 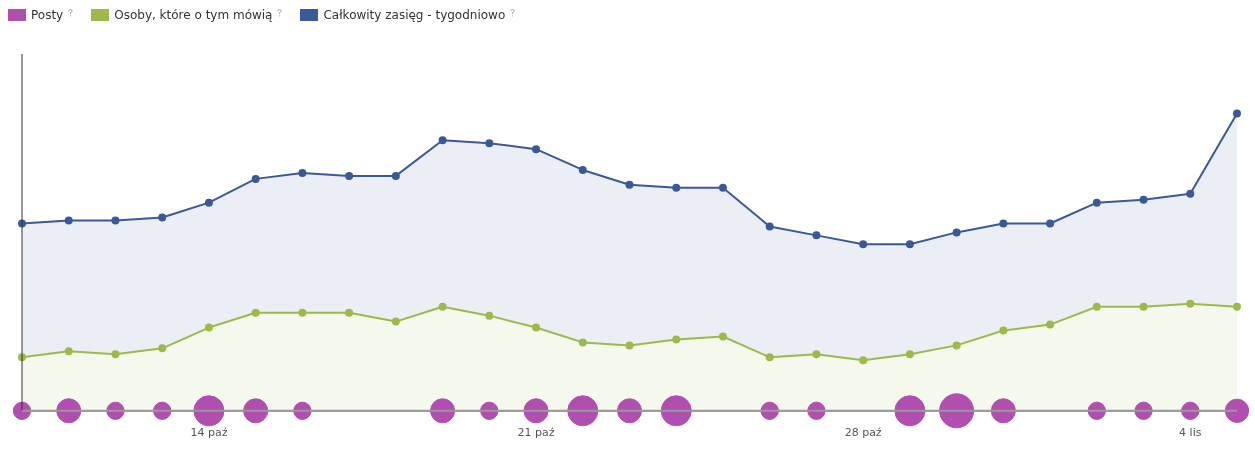 I want to click on legend-label: Osoby, które o tym mówią, so click(x=193, y=15).